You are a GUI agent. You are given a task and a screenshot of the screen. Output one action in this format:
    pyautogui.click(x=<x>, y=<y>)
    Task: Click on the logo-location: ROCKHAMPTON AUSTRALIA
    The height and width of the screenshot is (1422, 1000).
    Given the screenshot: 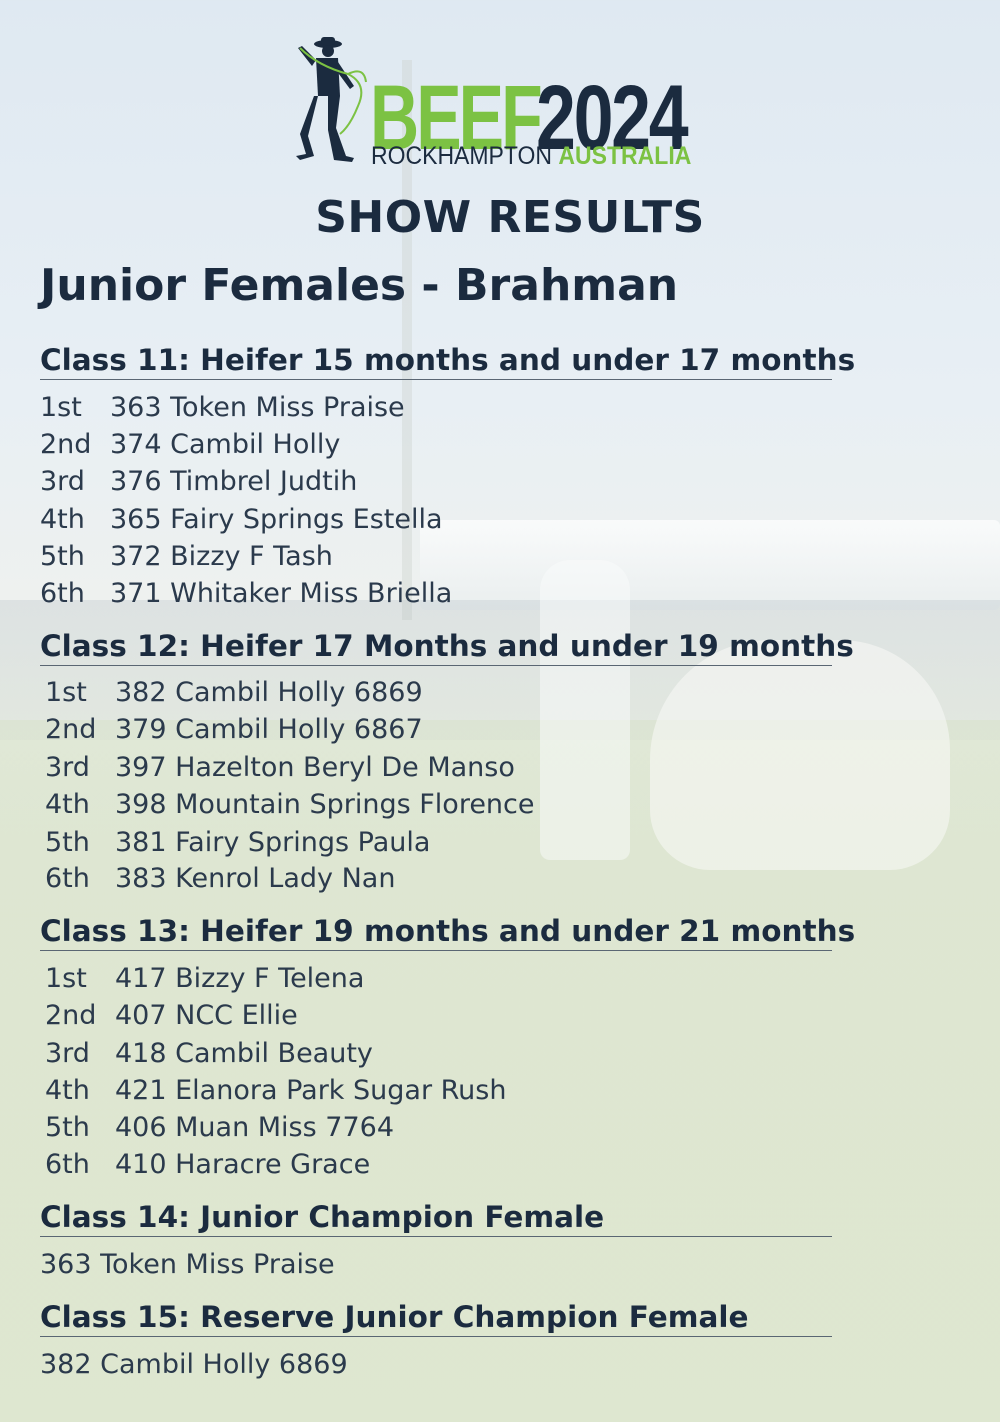 What is the action you would take?
    pyautogui.click(x=531, y=156)
    